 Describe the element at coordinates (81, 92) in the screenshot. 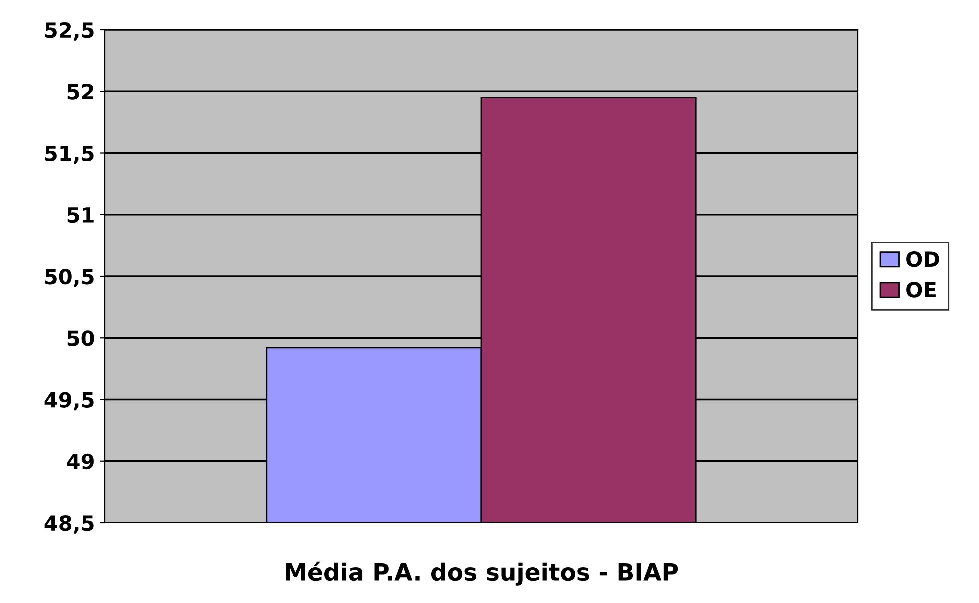

I see `y-tick-label: 52` at that location.